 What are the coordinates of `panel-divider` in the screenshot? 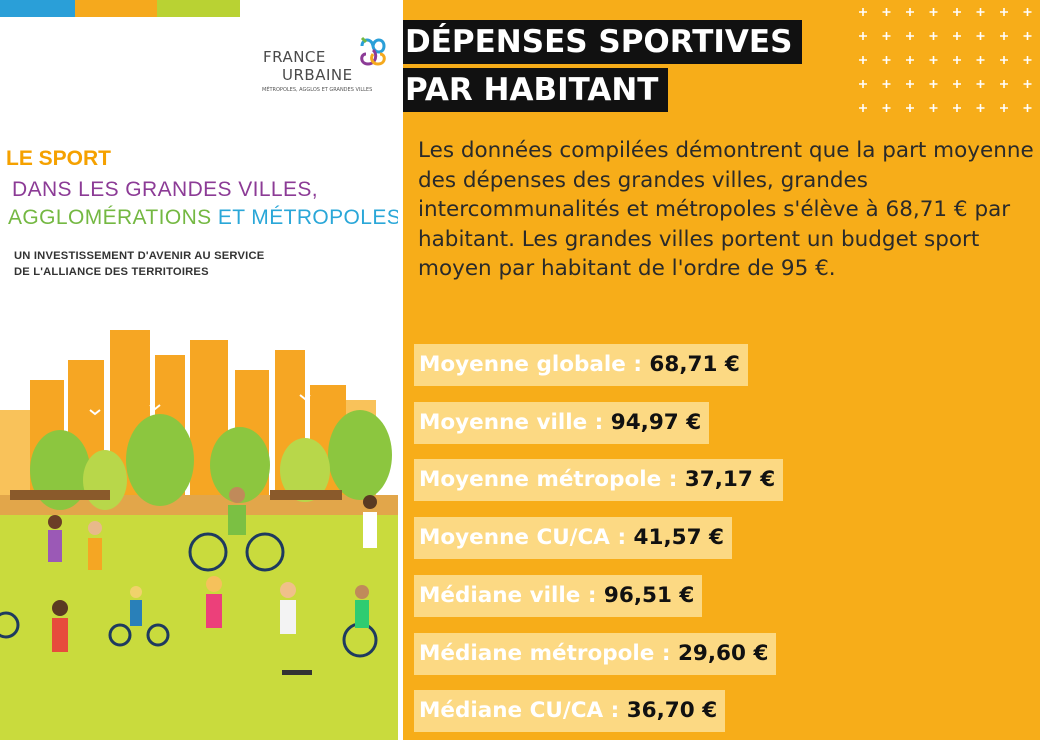 It's located at (400, 370).